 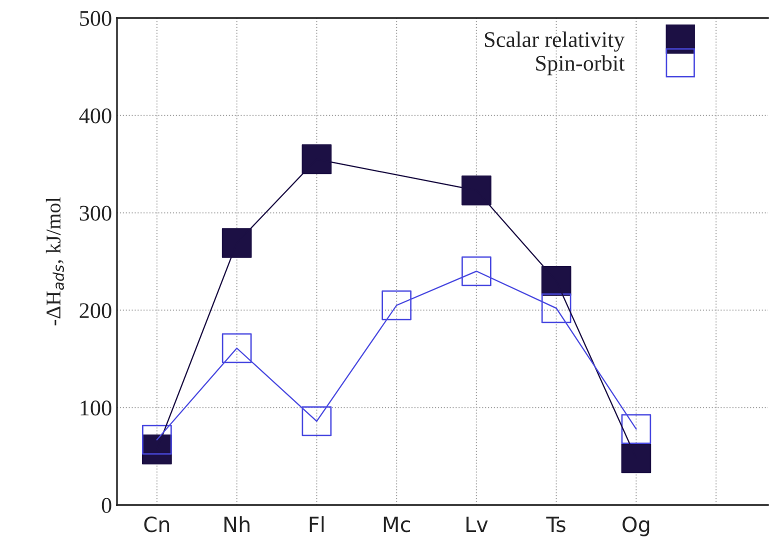 I want to click on y-tick-label: 0, so click(x=107, y=505).